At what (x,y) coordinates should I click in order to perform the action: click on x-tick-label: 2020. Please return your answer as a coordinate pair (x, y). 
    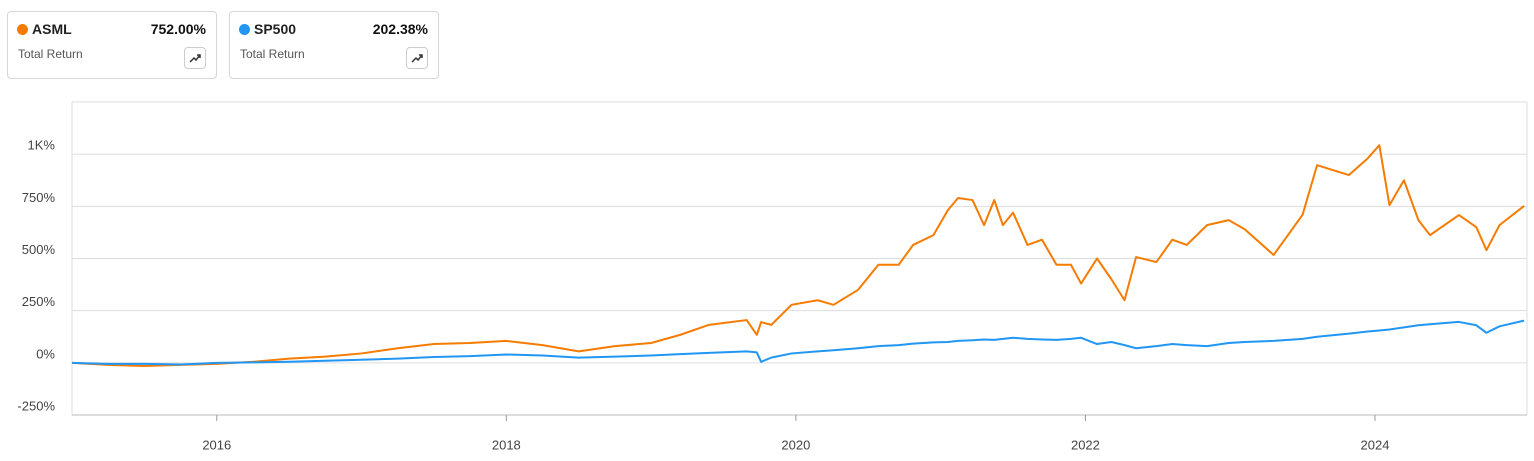
    Looking at the image, I should click on (795, 444).